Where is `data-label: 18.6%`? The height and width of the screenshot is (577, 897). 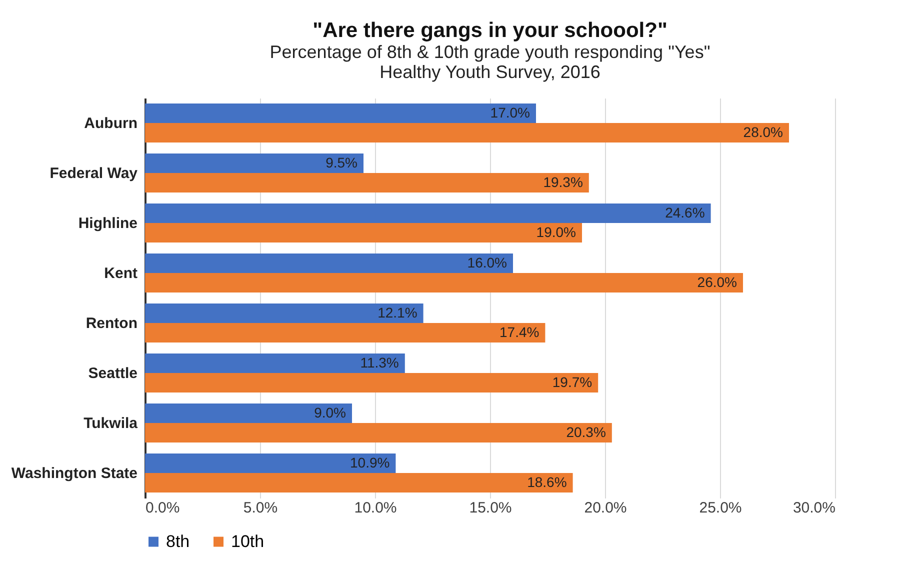
data-label: 18.6% is located at coordinates (547, 482).